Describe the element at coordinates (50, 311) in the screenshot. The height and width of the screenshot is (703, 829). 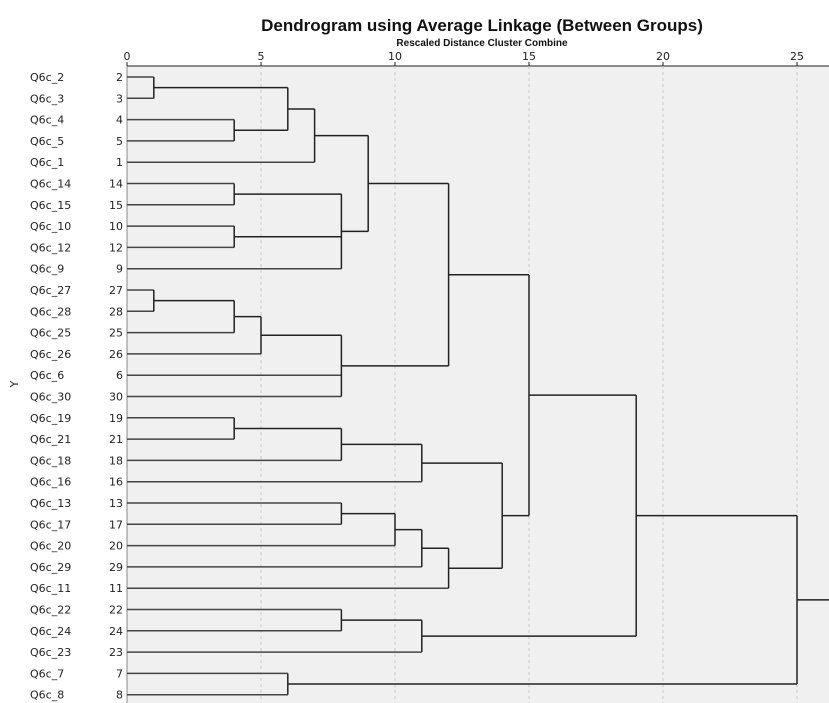
I see `leaf-label-Q6c_28: Q6c_28` at that location.